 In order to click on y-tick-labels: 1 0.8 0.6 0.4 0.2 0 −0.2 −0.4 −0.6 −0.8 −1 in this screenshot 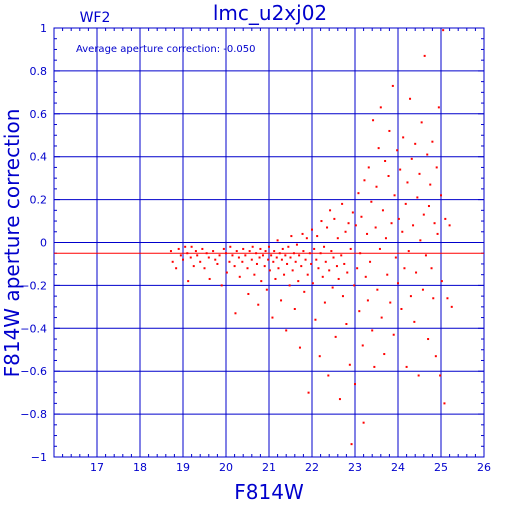, I will do `click(33, 243)`.